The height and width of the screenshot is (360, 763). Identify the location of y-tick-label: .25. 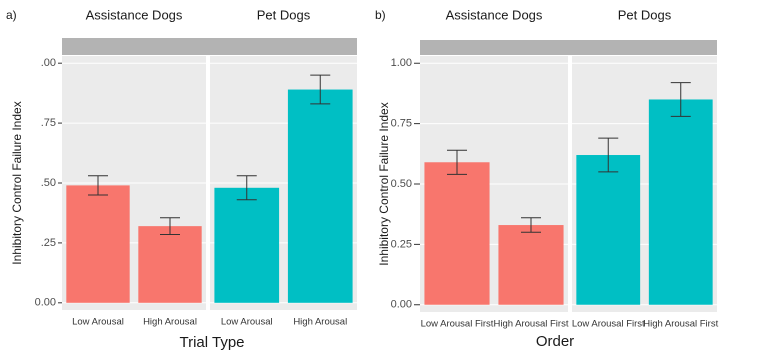
(48, 243).